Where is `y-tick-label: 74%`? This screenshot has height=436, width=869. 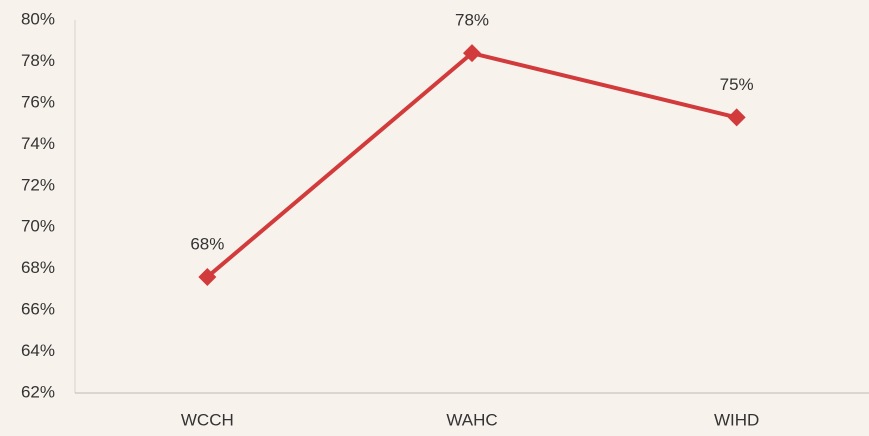 y-tick-label: 74% is located at coordinates (38, 143).